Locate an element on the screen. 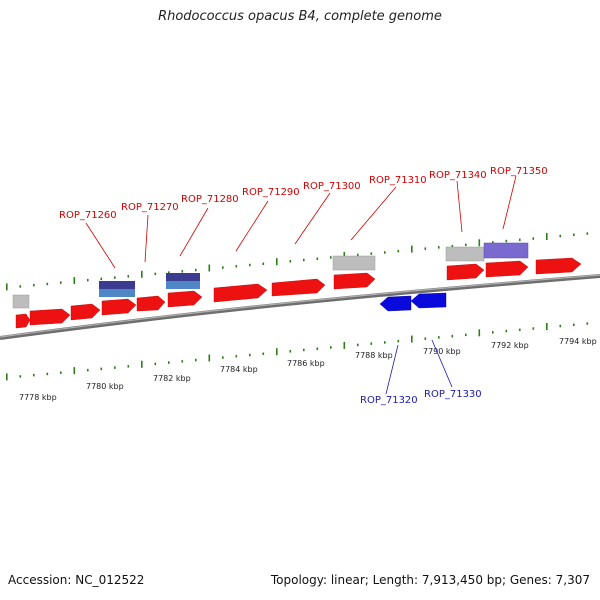 Image resolution: width=600 pixels, height=600 pixels. gene-label: ROP_71320 is located at coordinates (389, 400).